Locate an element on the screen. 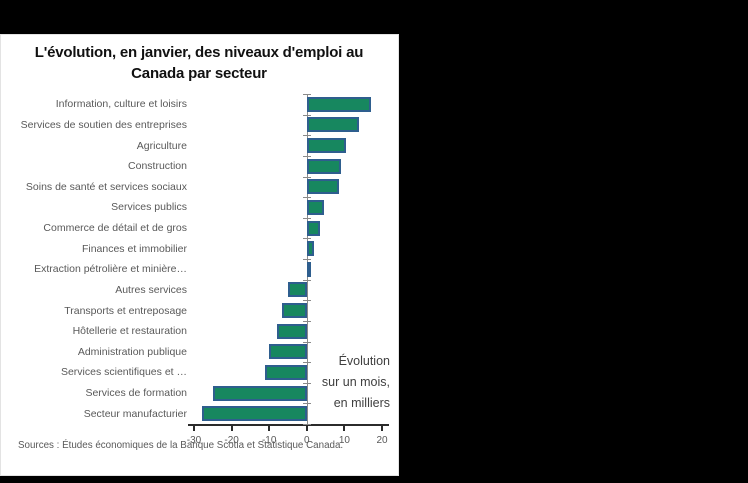 The width and height of the screenshot is (748, 483). annotation-line: sur un mois, is located at coordinates (355, 382).